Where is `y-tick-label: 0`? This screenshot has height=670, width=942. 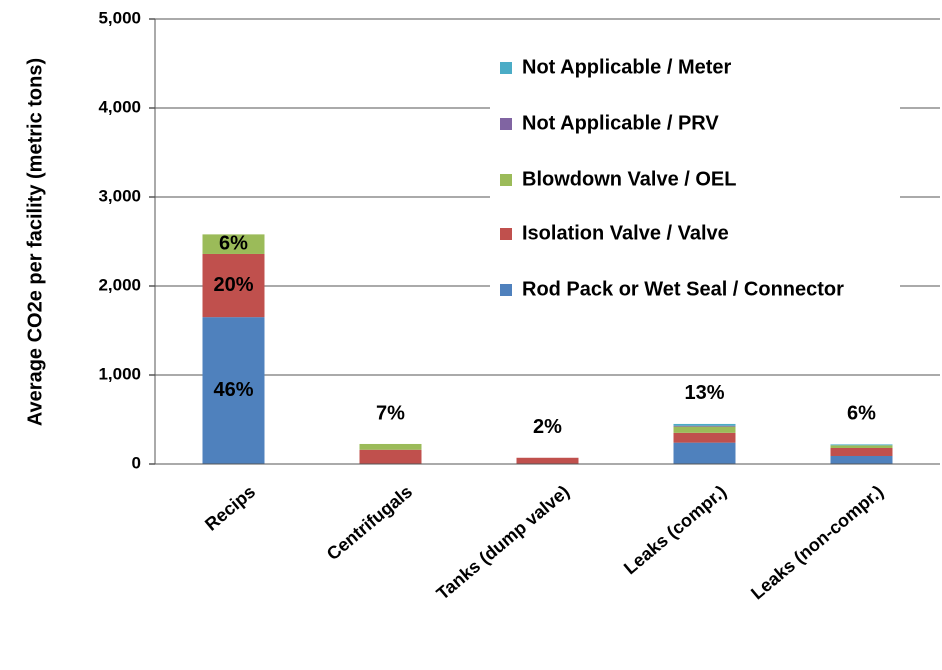 y-tick-label: 0 is located at coordinates (136, 462).